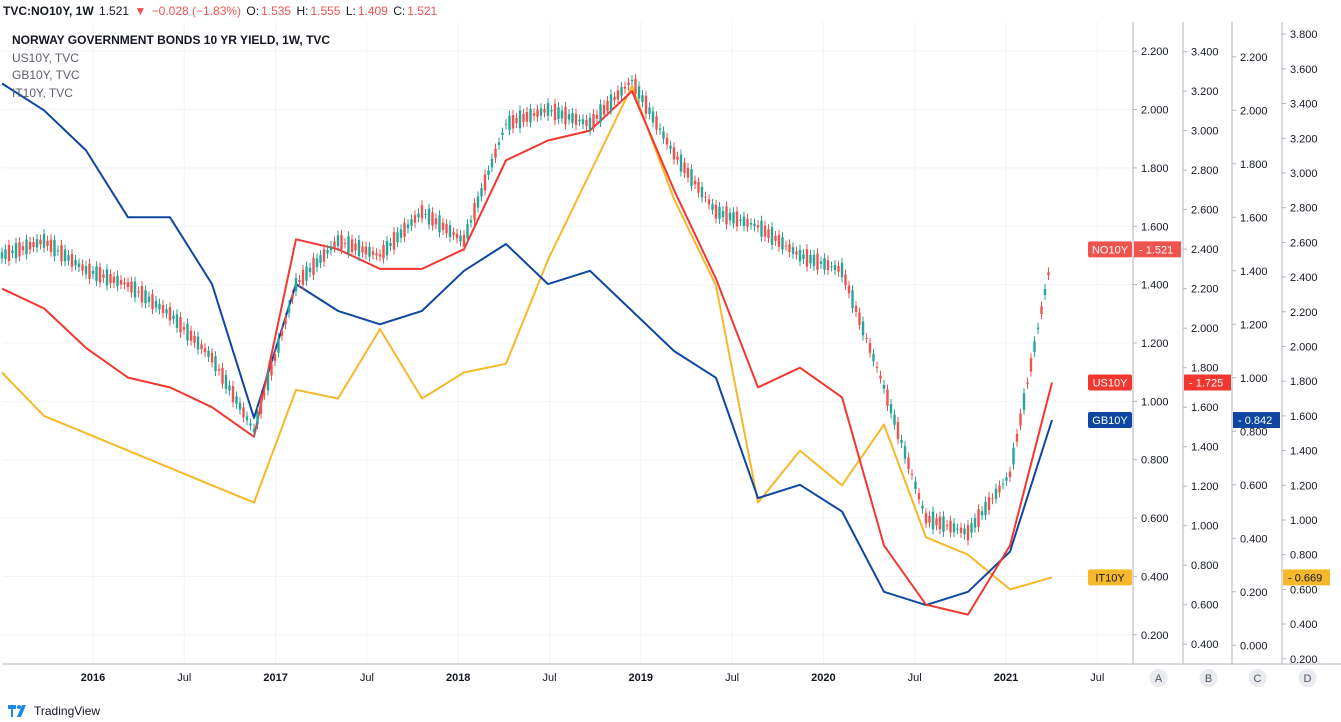 The image size is (1341, 722). I want to click on y-tick-label: 1.400, so click(1304, 452).